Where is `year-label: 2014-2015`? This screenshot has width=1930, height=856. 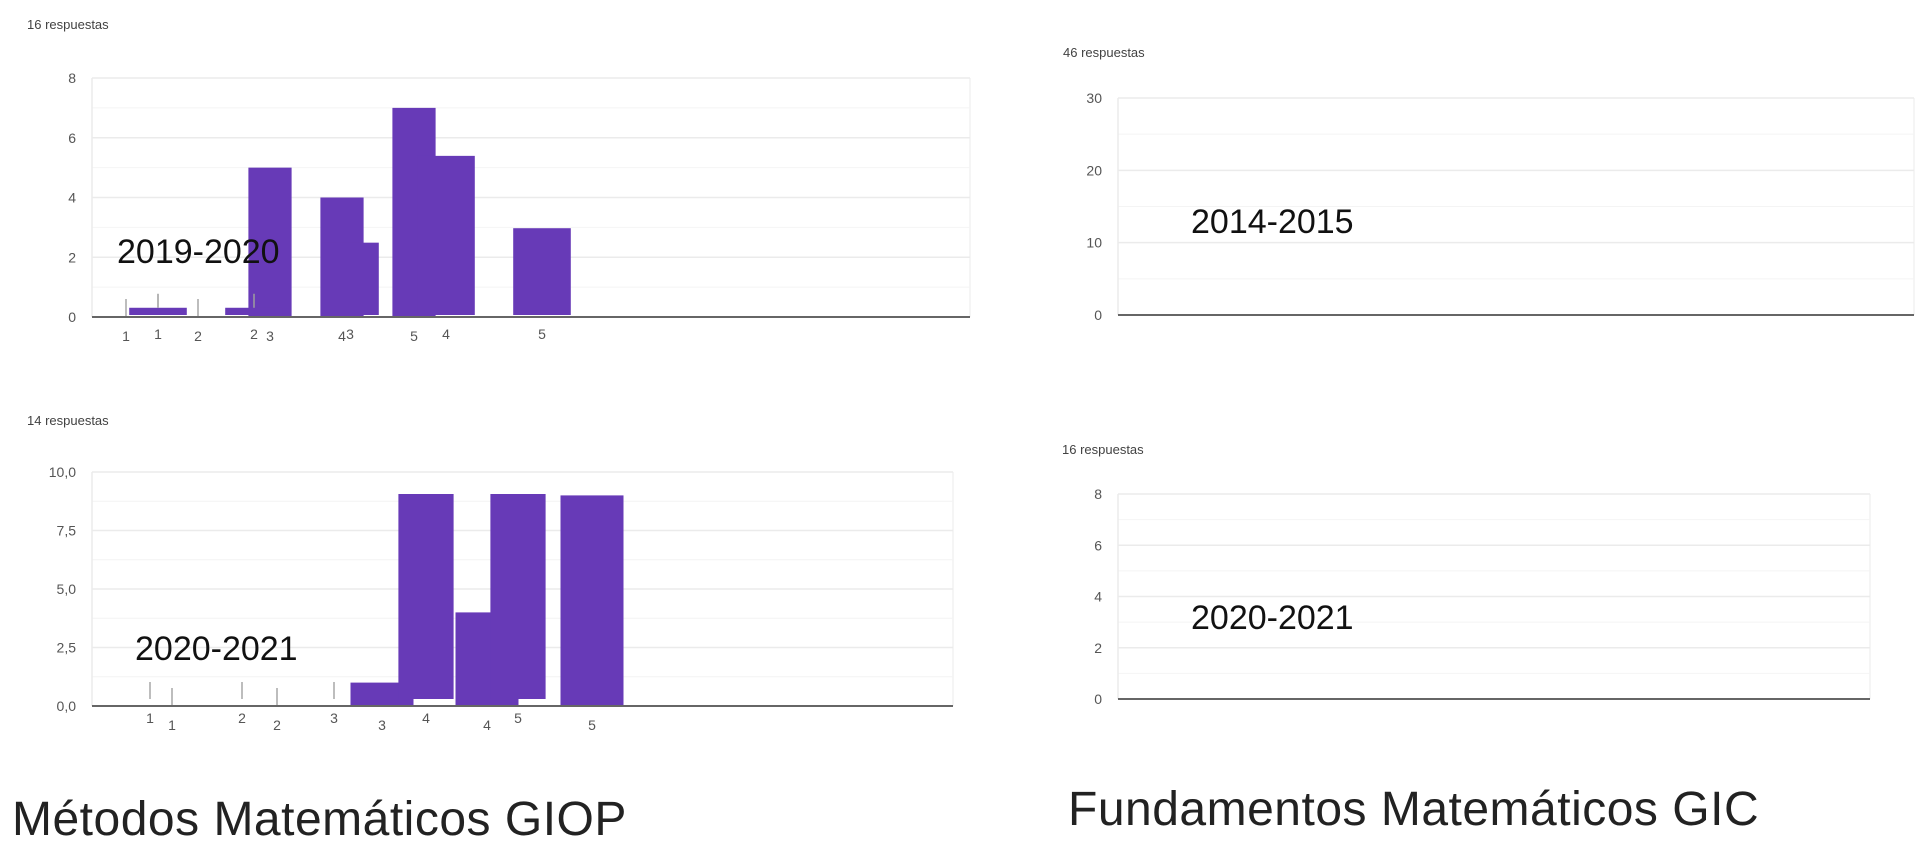
year-label: 2014-2015 is located at coordinates (1272, 222).